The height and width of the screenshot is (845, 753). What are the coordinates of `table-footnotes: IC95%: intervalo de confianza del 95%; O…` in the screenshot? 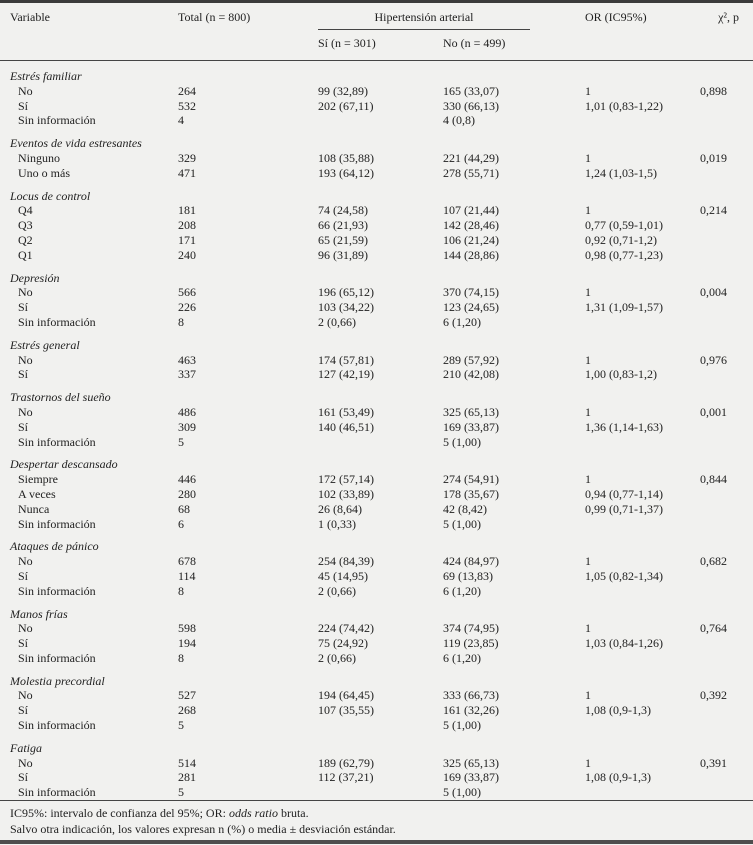 It's located at (376, 820).